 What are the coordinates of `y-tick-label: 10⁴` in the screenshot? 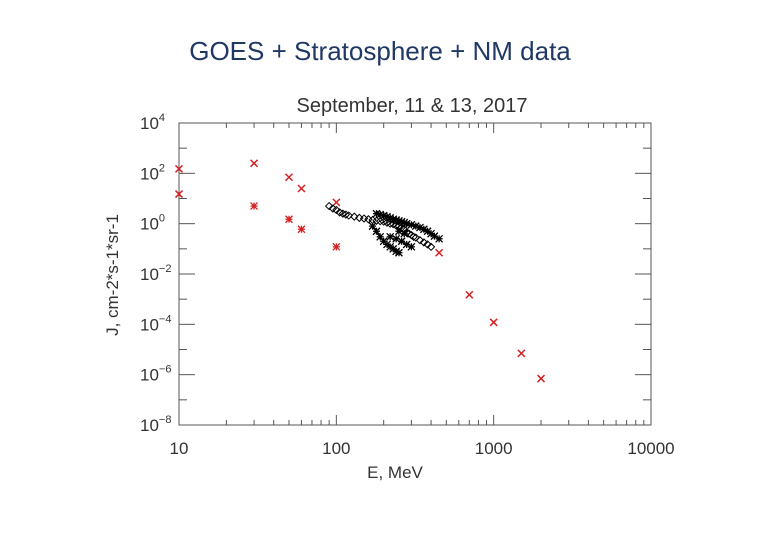 It's located at (152, 122).